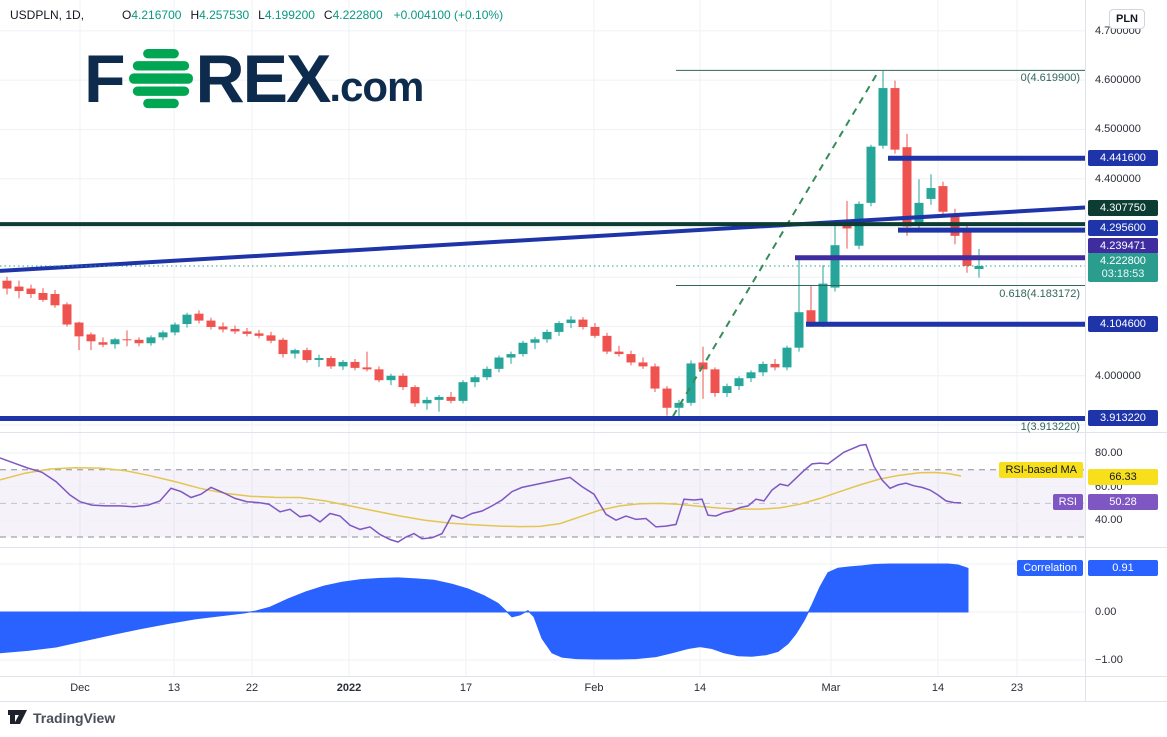 Image resolution: width=1167 pixels, height=737 pixels. I want to click on correlation-label-chip: Correlation, so click(1050, 568).